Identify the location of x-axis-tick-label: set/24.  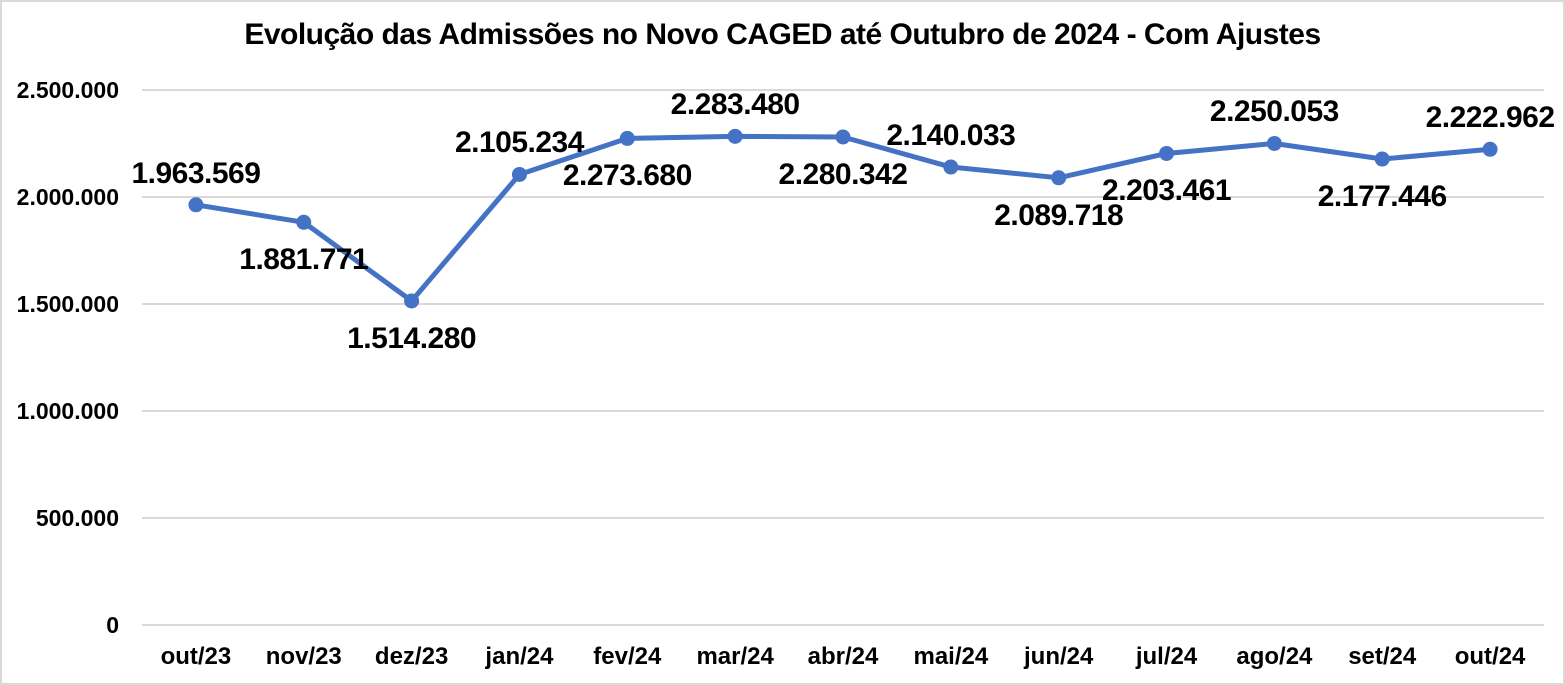
(1382, 656).